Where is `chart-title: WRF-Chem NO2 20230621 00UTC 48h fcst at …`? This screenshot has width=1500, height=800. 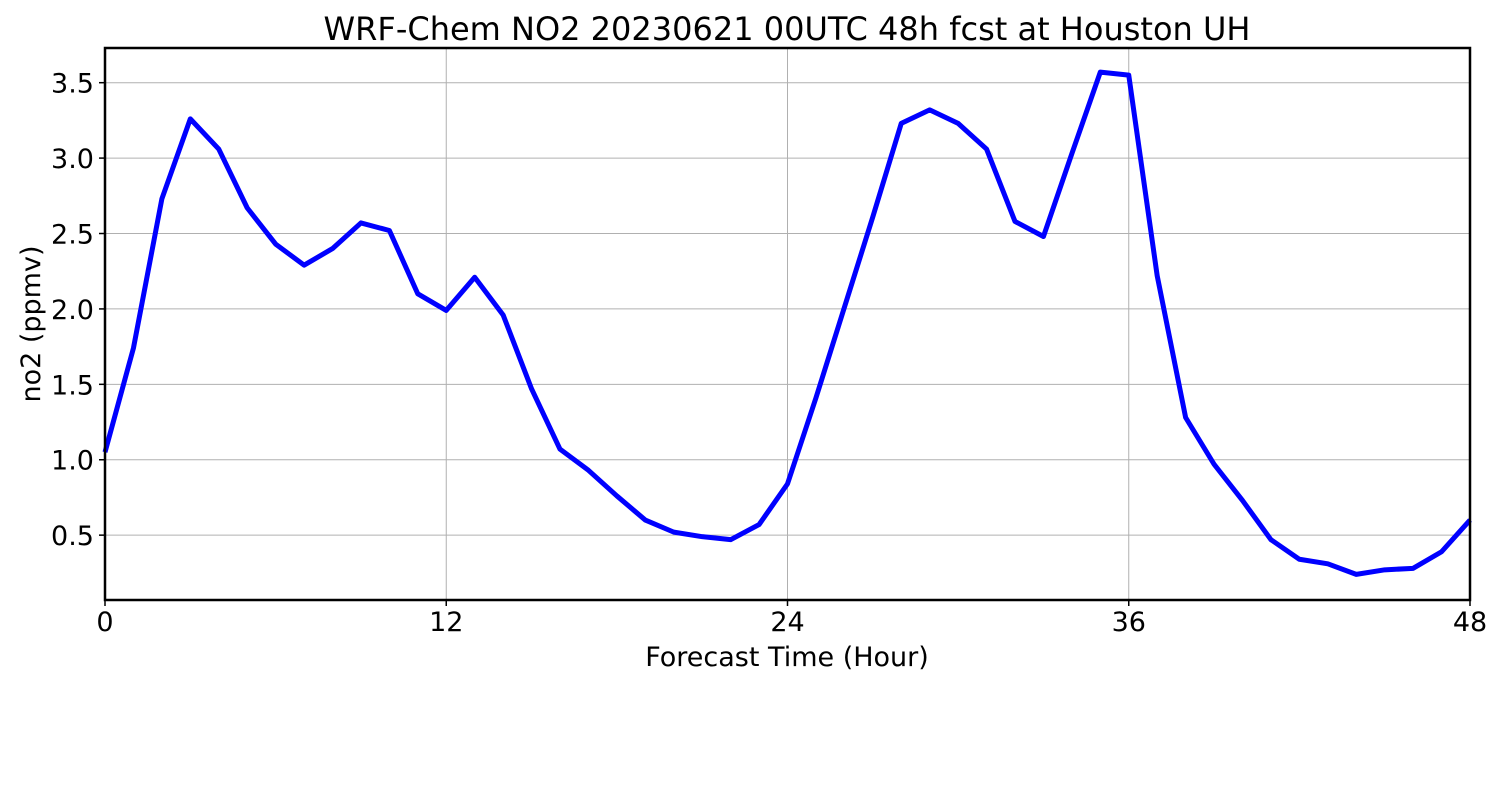 chart-title: WRF-Chem NO2 20230621 00UTC 48h fcst at … is located at coordinates (787, 29).